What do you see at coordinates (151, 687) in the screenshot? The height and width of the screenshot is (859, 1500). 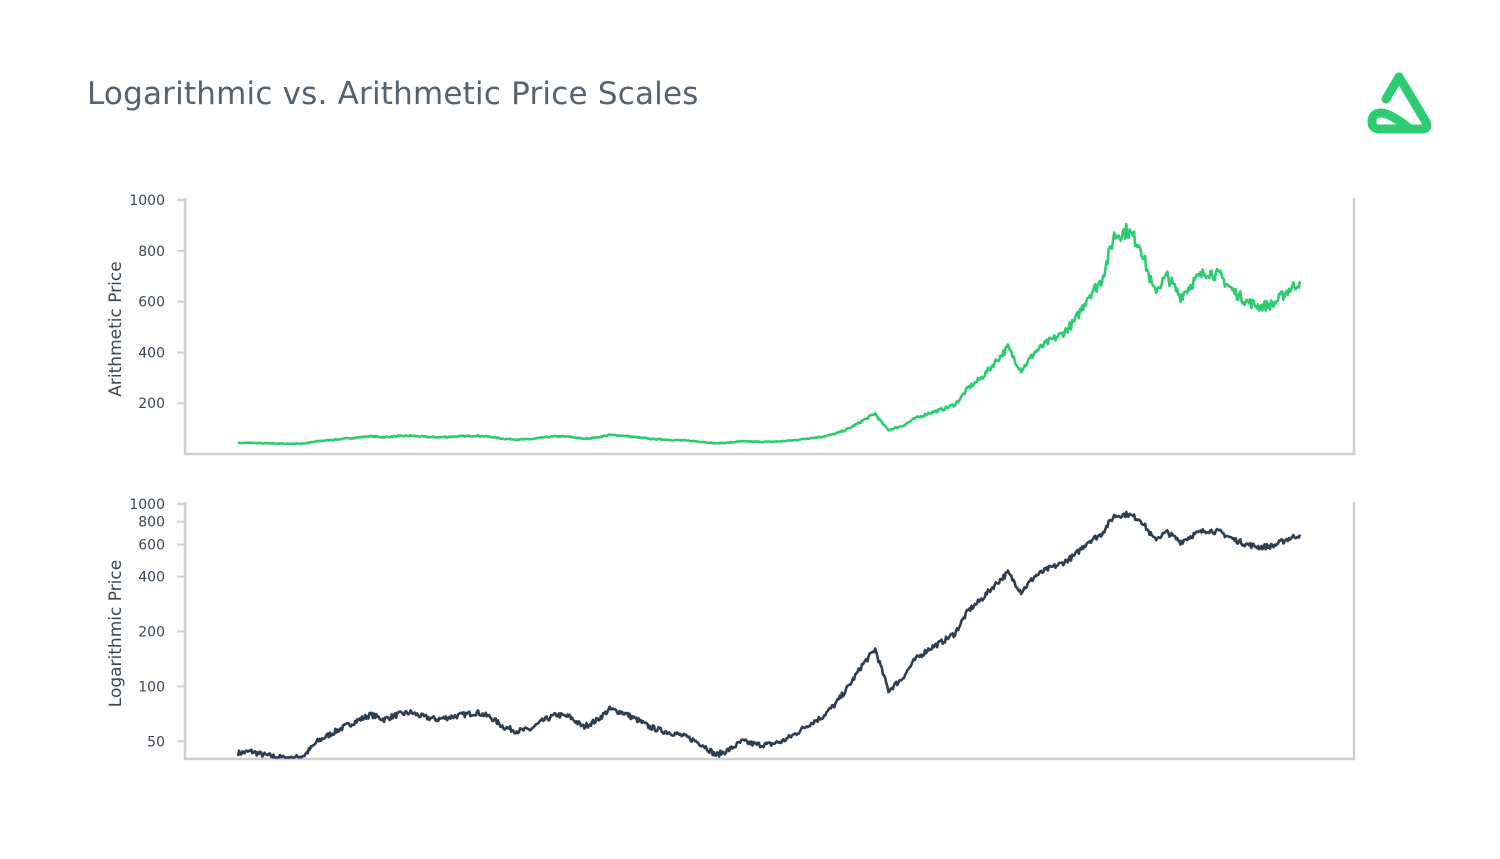 I see `y-tick-label: 100` at bounding box center [151, 687].